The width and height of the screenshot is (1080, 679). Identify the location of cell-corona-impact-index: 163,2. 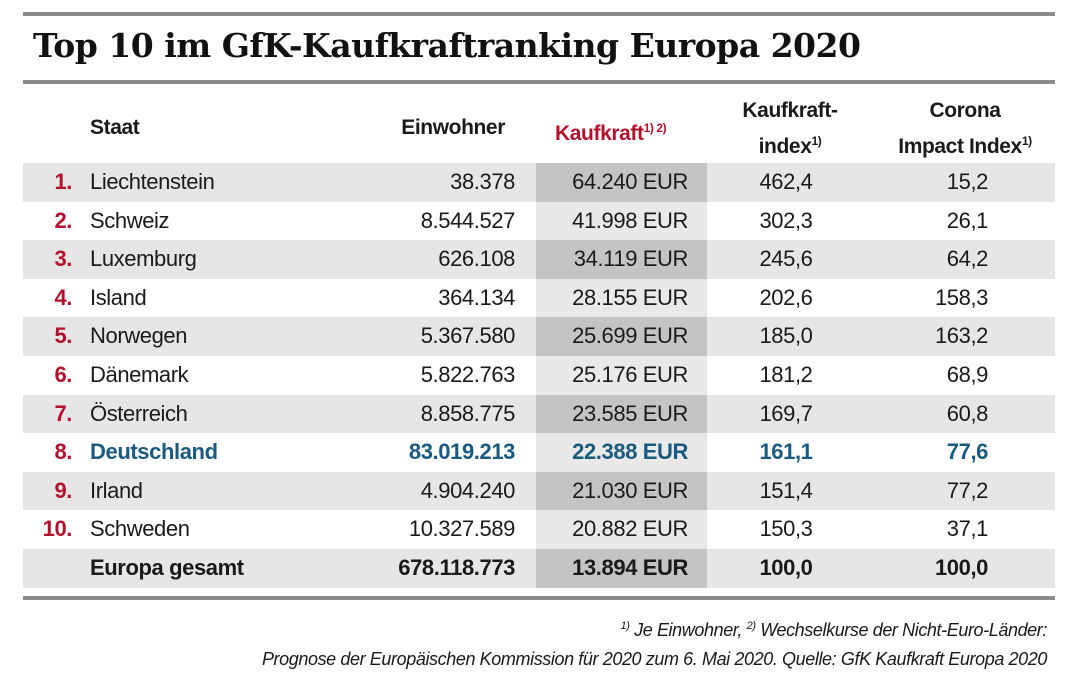
(961, 336).